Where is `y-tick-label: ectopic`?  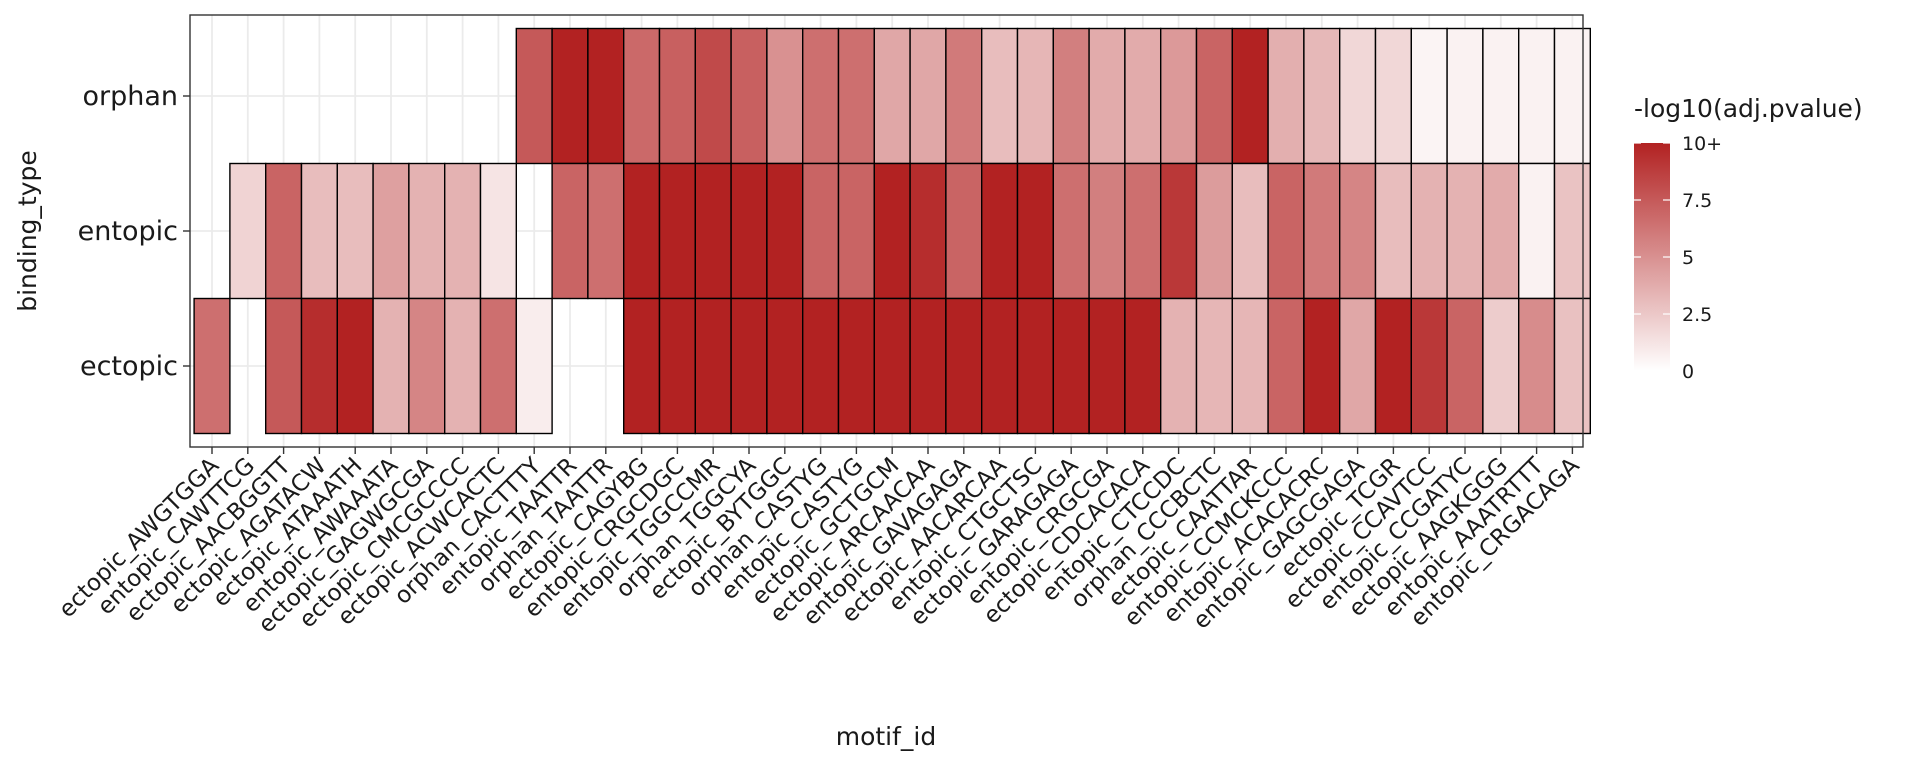 y-tick-label: ectopic is located at coordinates (129, 366).